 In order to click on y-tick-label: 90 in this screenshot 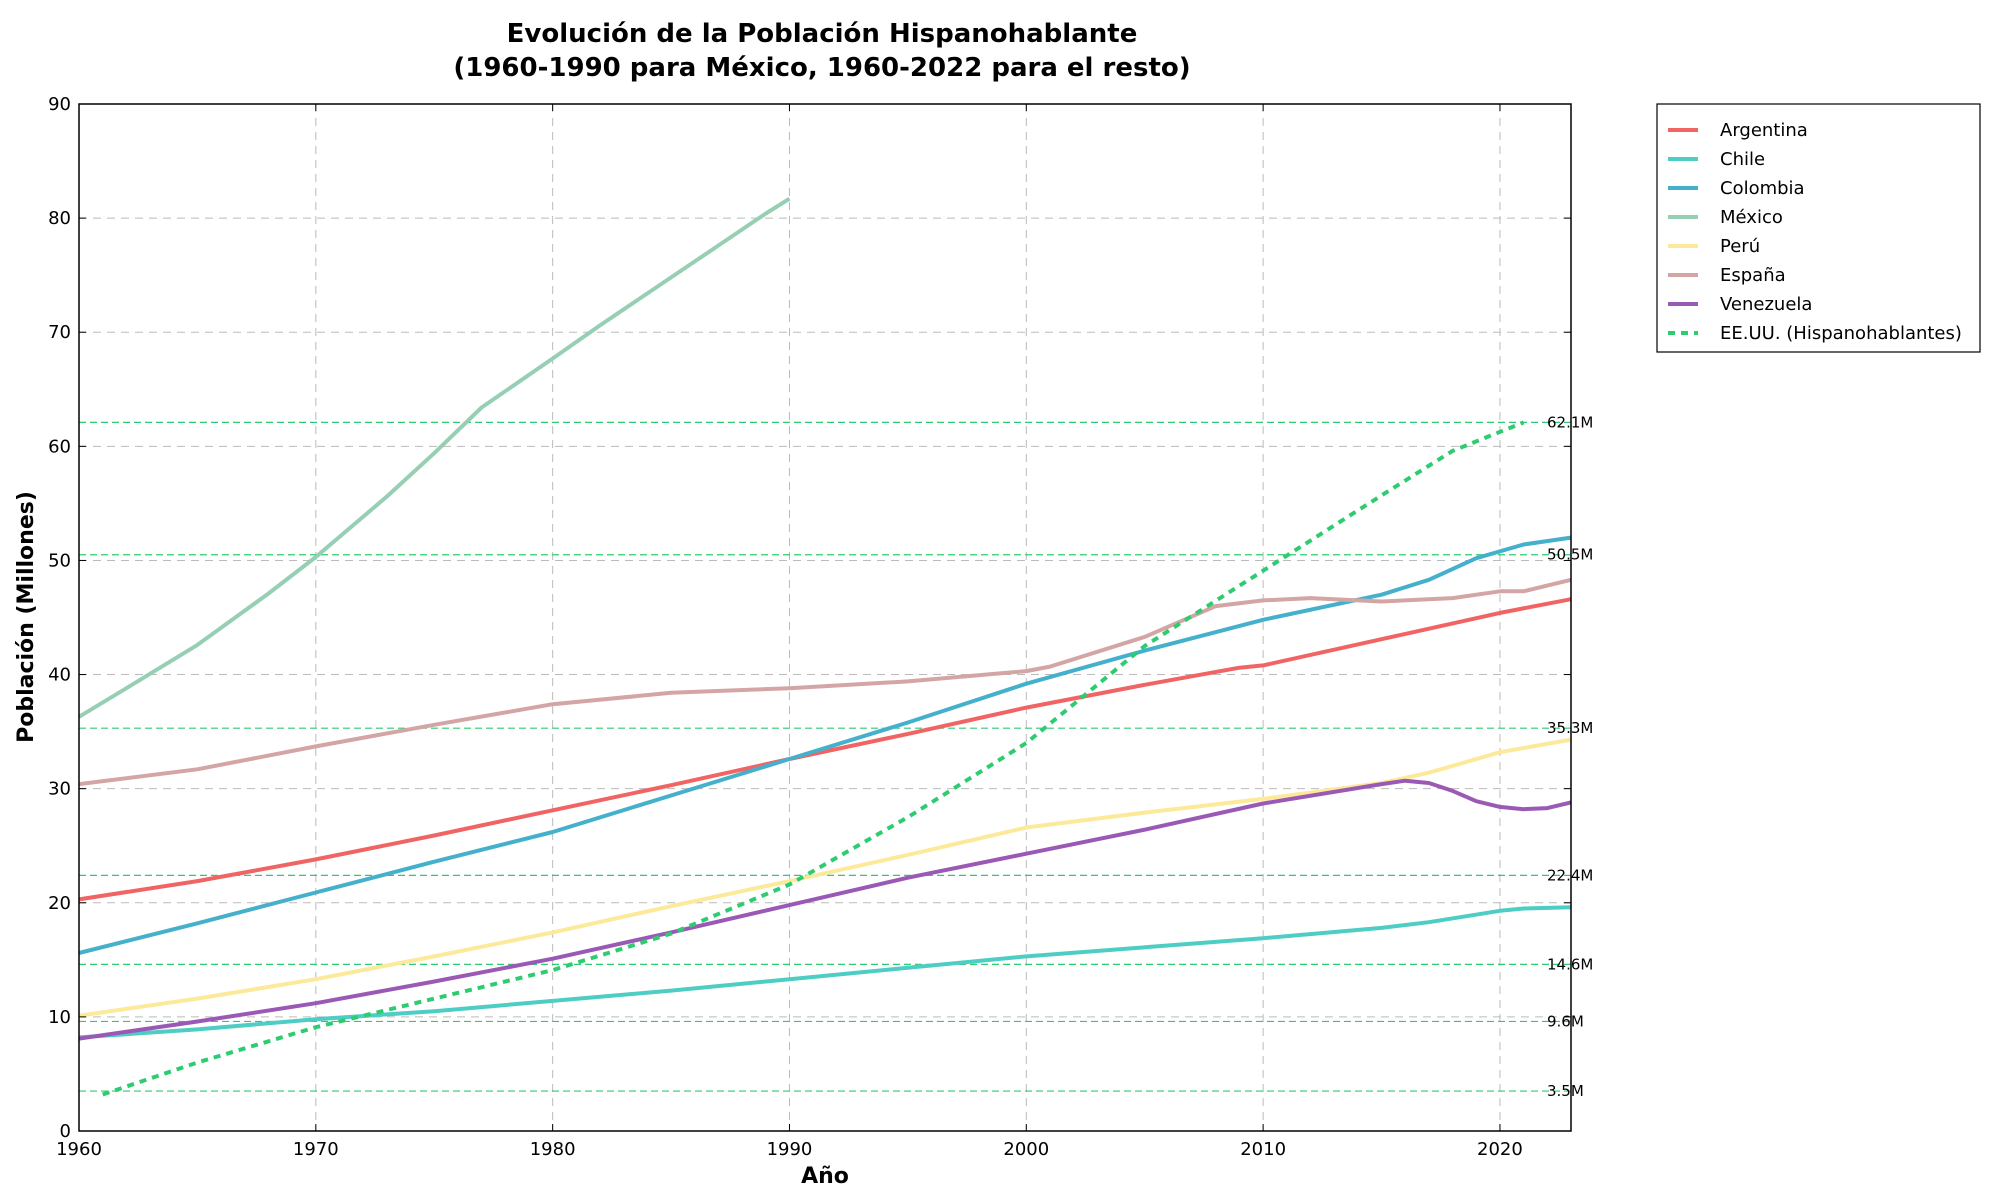, I will do `click(59, 104)`.